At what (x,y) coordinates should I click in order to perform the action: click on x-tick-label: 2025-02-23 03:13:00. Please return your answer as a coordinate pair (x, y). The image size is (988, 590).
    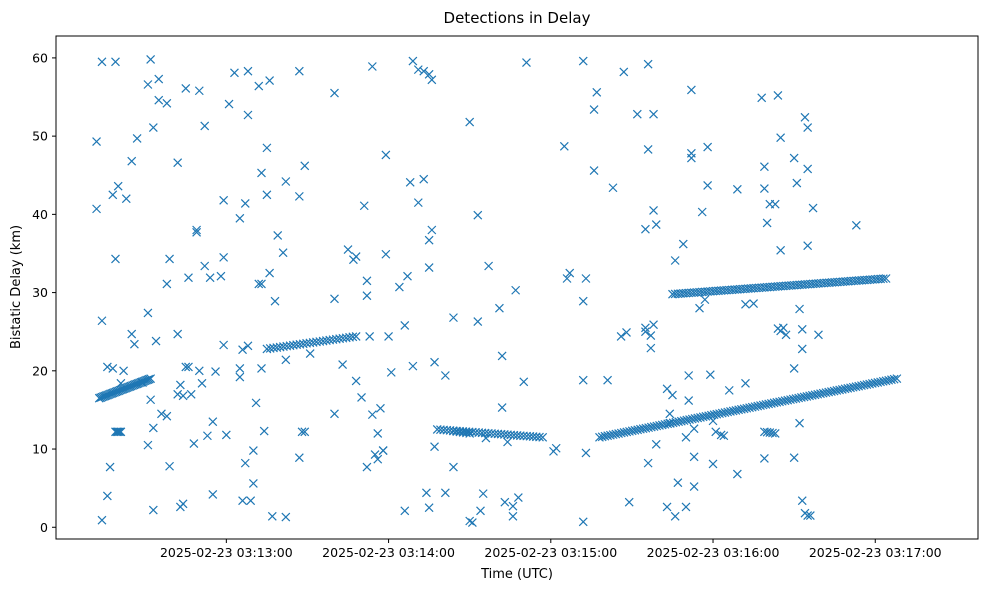
    Looking at the image, I should click on (226, 552).